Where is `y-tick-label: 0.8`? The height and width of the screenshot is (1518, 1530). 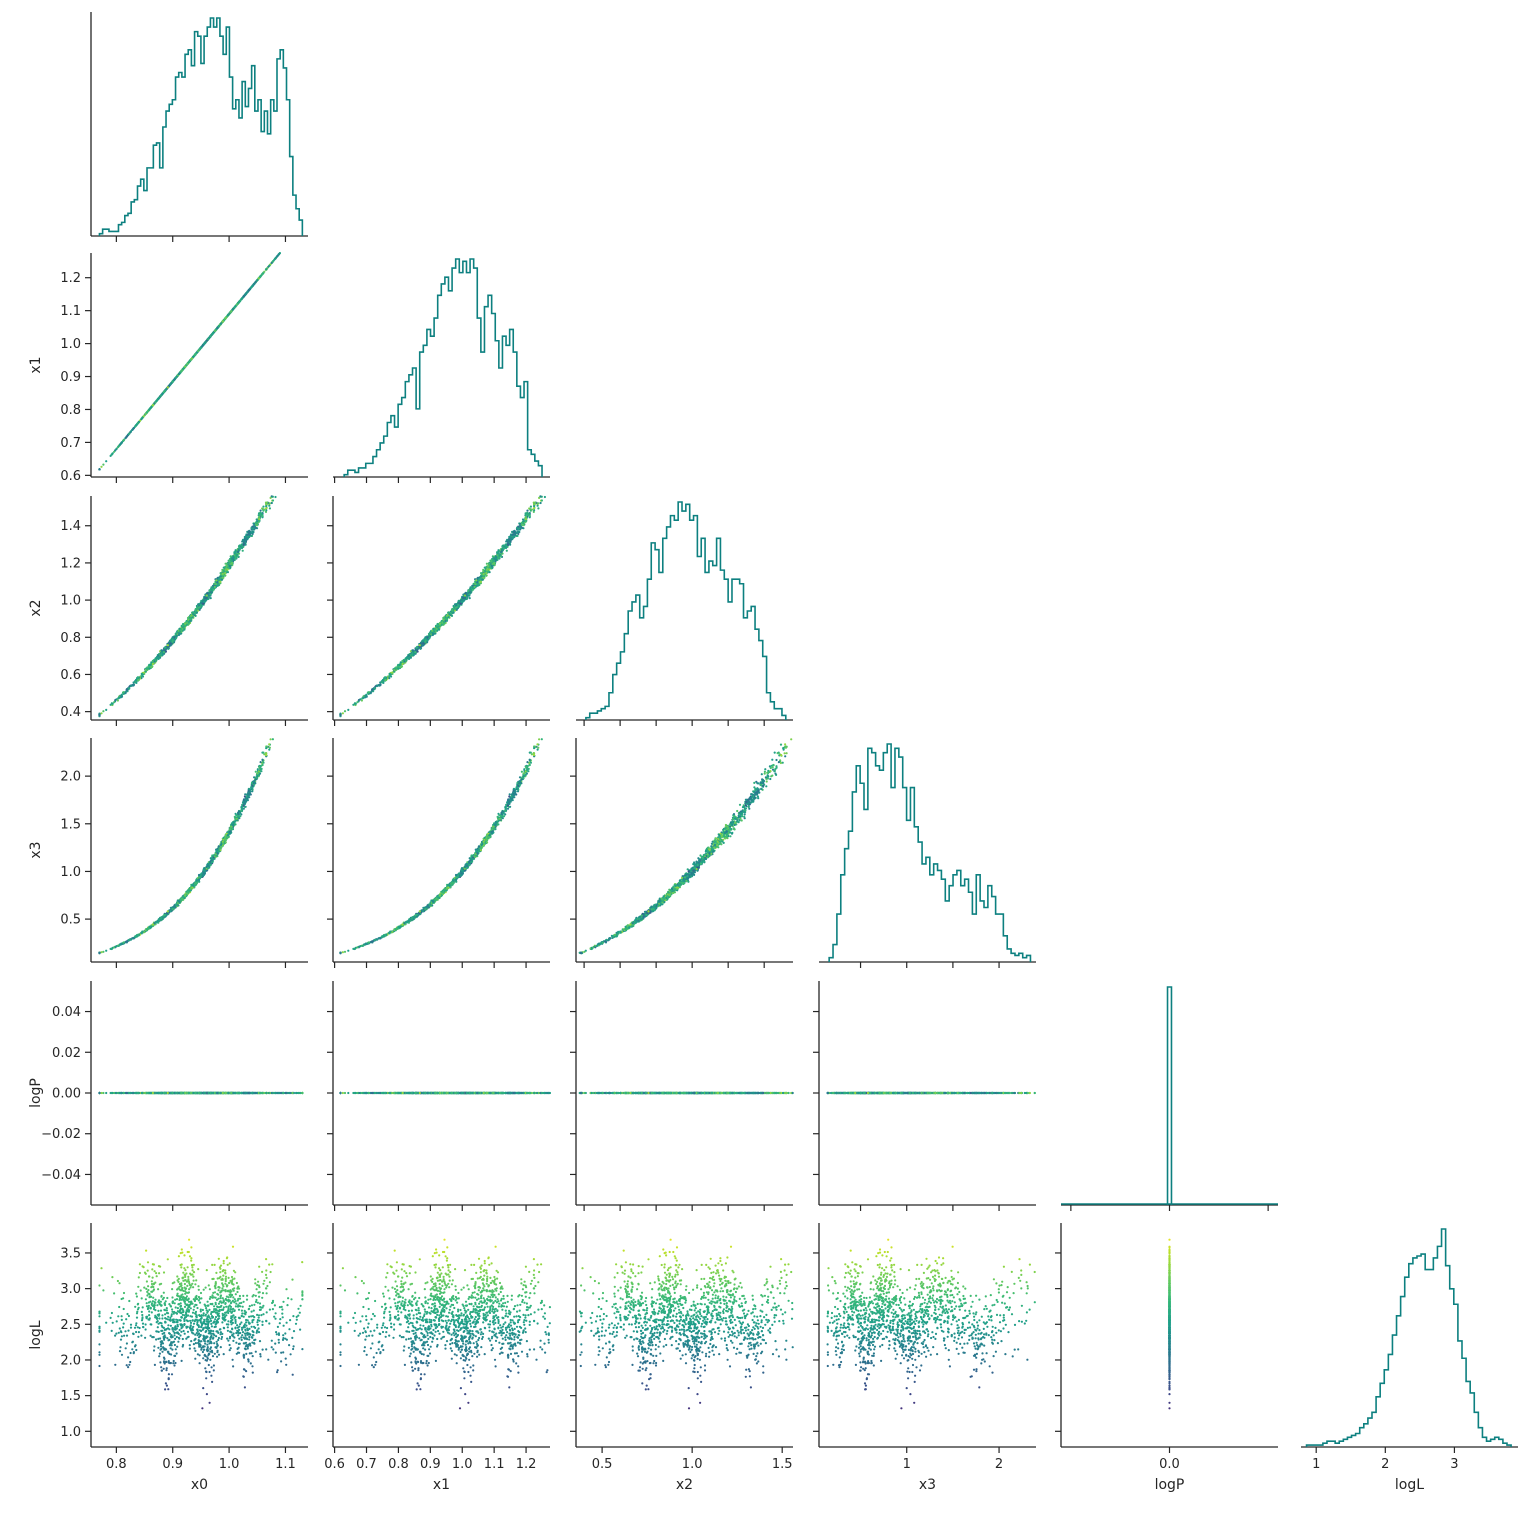
y-tick-label: 0.8 is located at coordinates (70, 638).